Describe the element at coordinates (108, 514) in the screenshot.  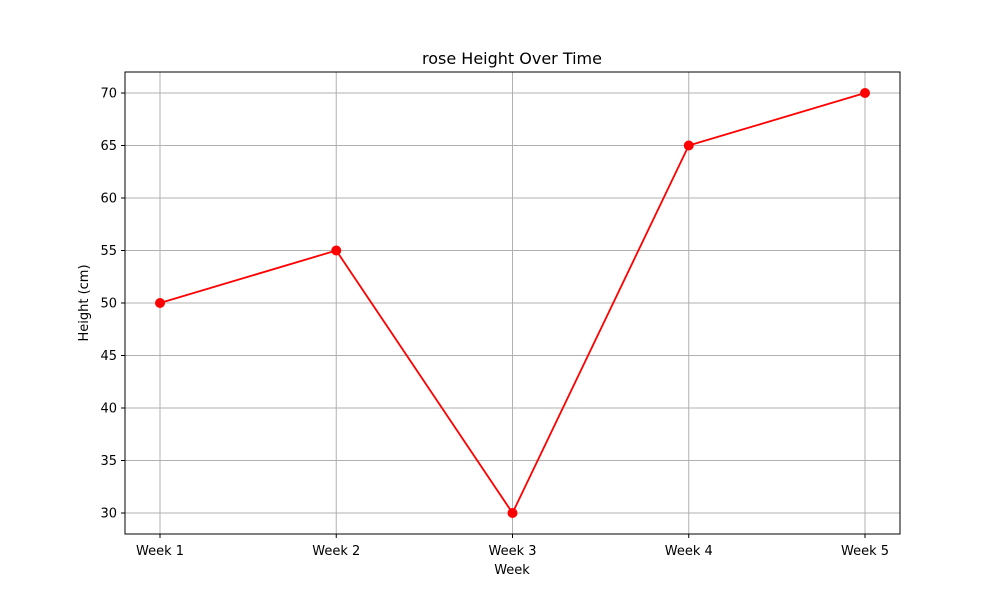
I see `y-tick-label: 30` at that location.